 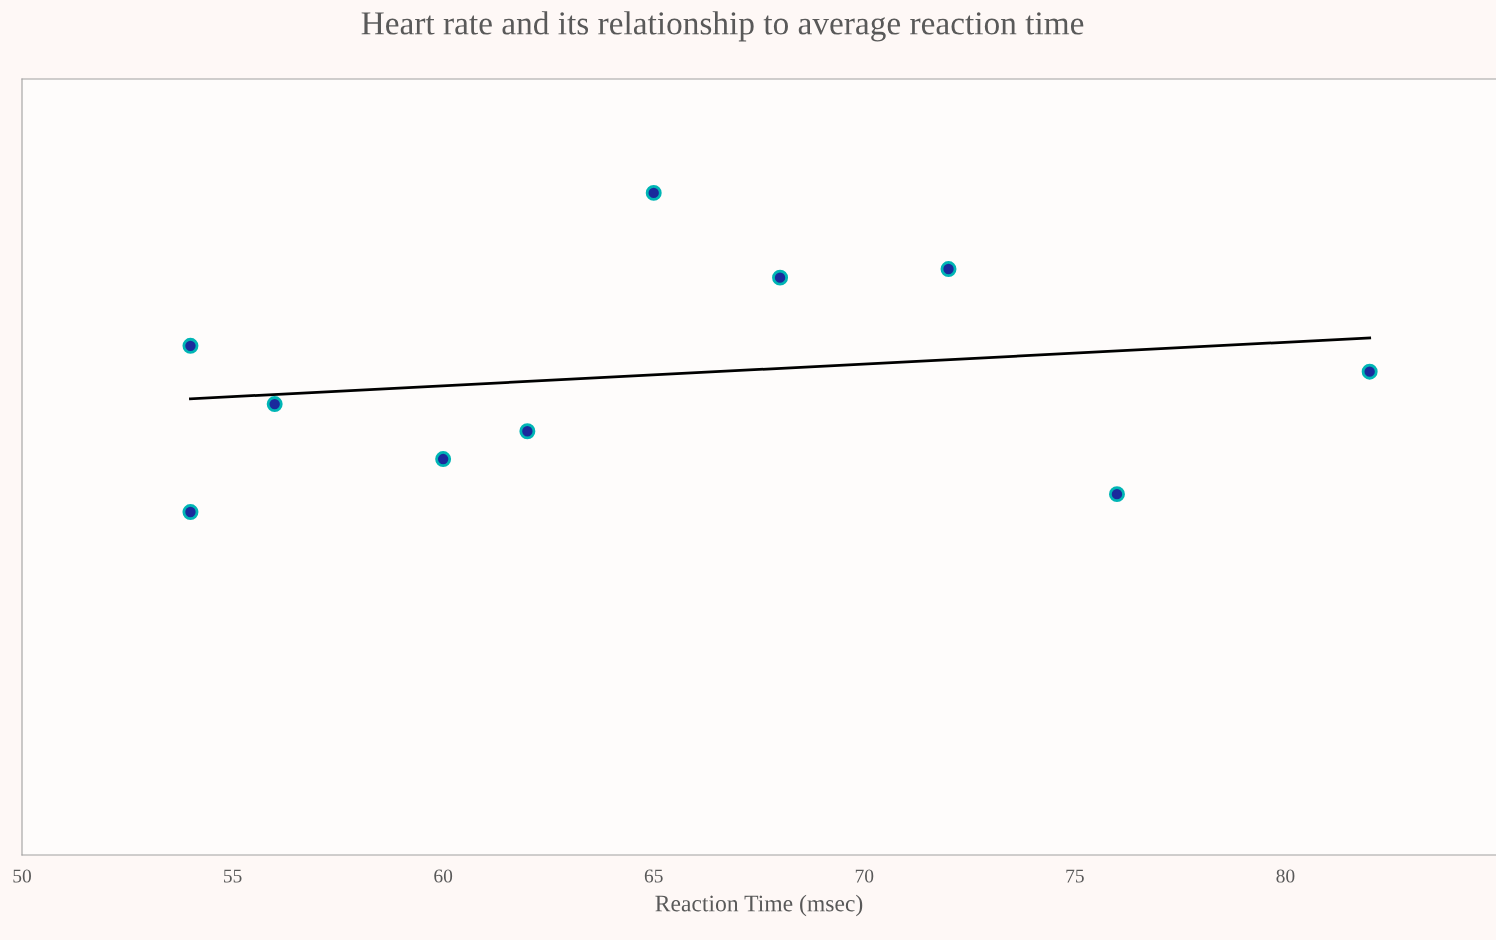 I want to click on x-tick-label: 75, so click(x=1075, y=876).